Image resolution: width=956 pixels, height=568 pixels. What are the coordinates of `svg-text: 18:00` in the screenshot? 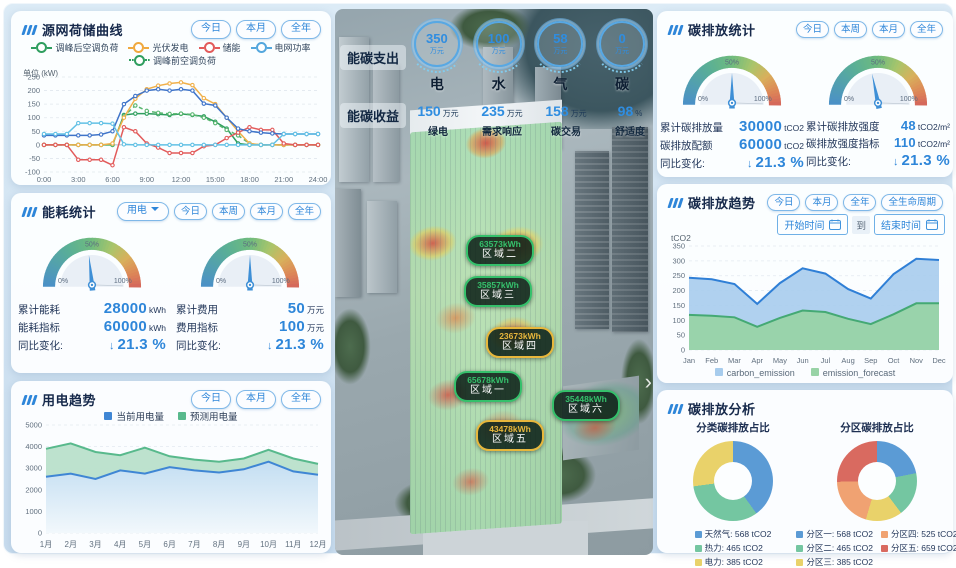 It's located at (249, 179).